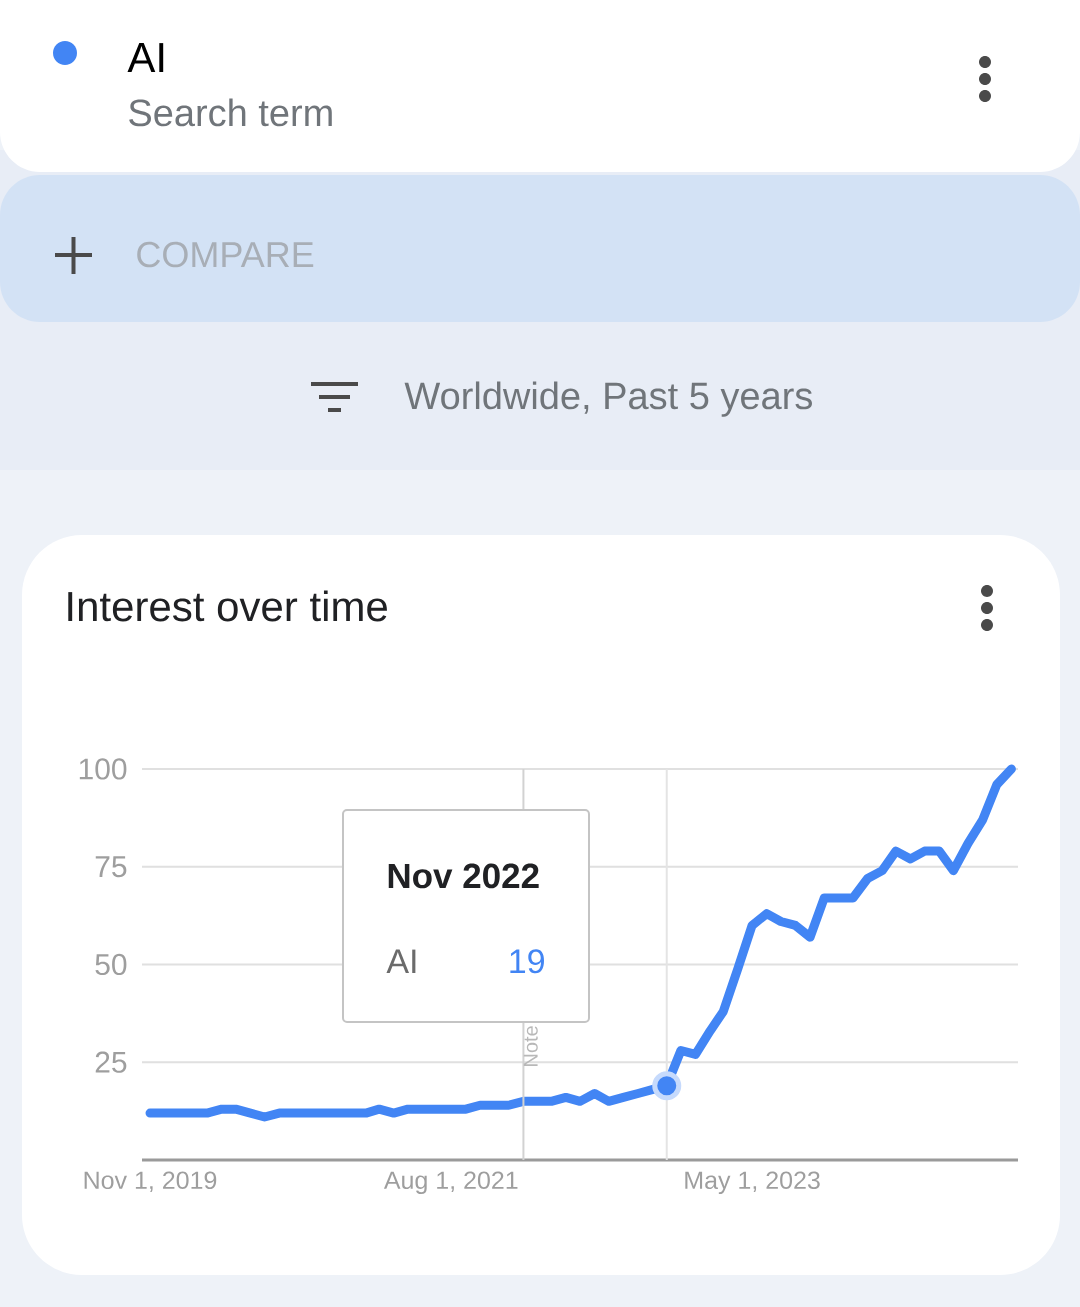  I want to click on x-tick-label: Aug 1, 2021, so click(450, 1183).